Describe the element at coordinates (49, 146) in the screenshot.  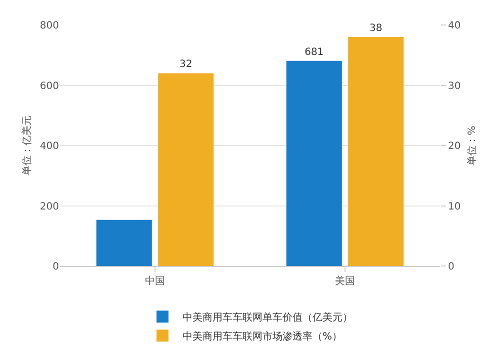
I see `y-tick-label: 400` at that location.